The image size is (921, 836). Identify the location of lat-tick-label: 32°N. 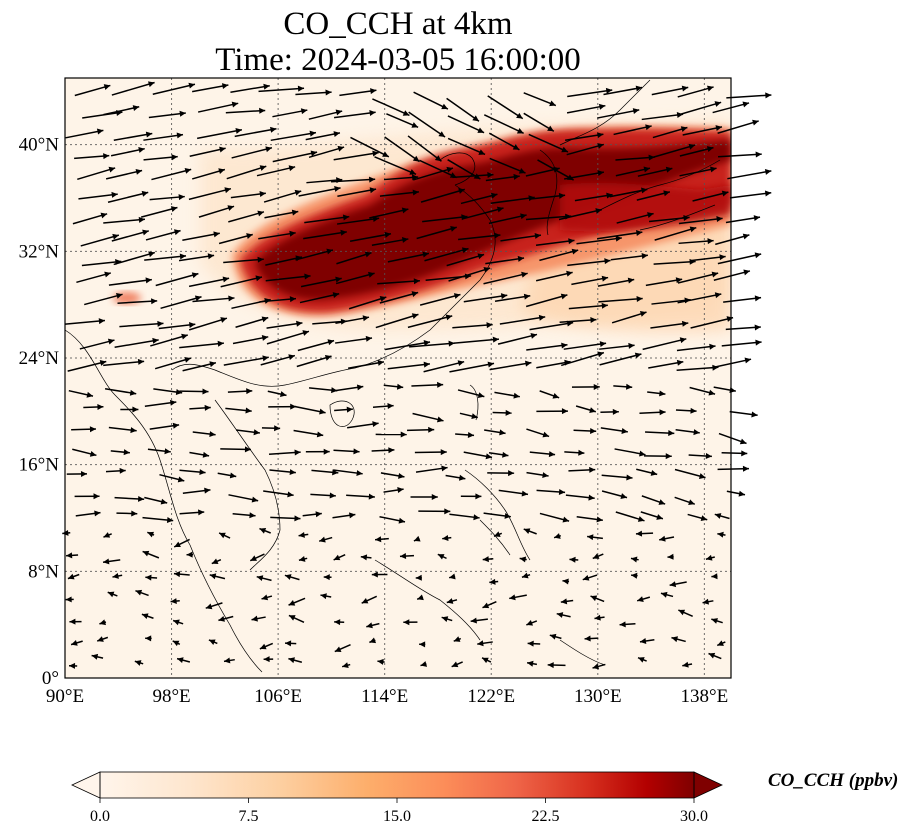
(39, 251).